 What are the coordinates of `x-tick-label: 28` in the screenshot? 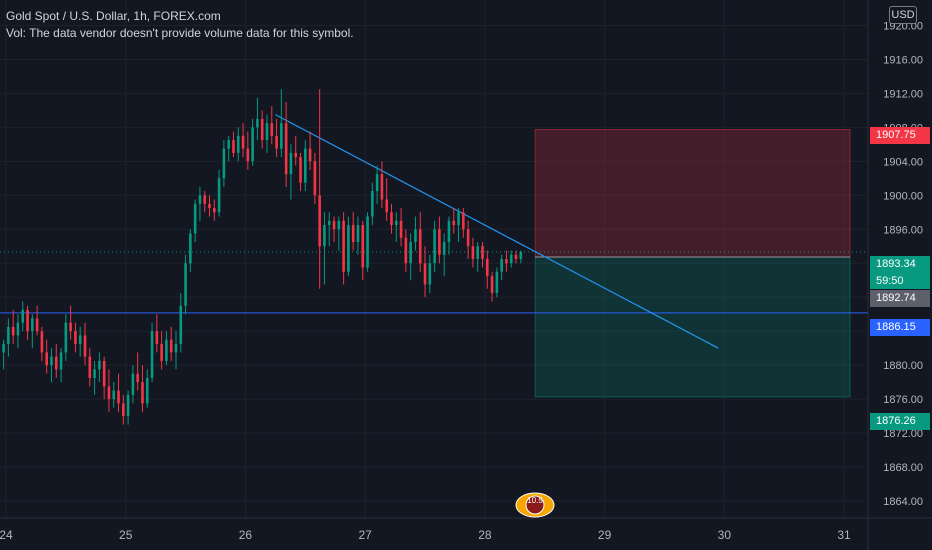 It's located at (485, 535).